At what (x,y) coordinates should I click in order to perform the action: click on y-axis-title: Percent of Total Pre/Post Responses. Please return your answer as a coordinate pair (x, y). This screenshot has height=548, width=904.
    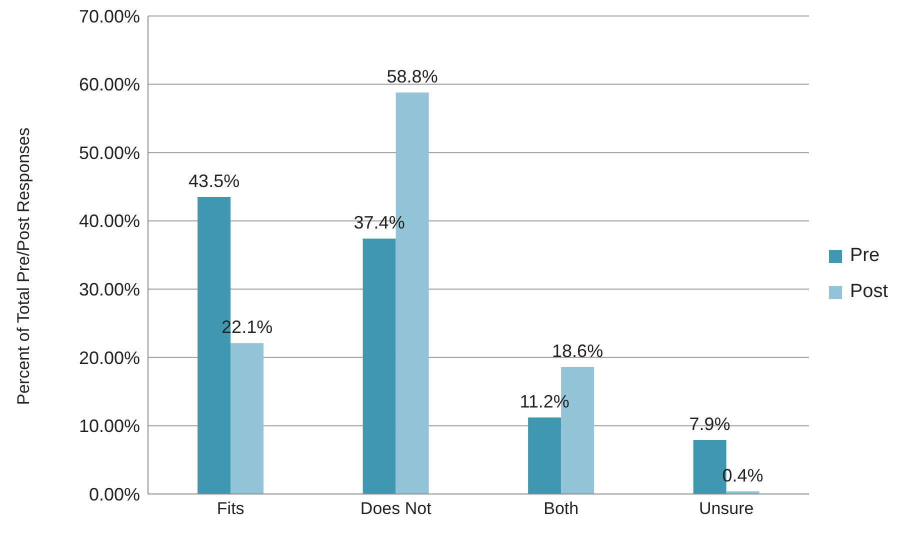
    Looking at the image, I should click on (24, 266).